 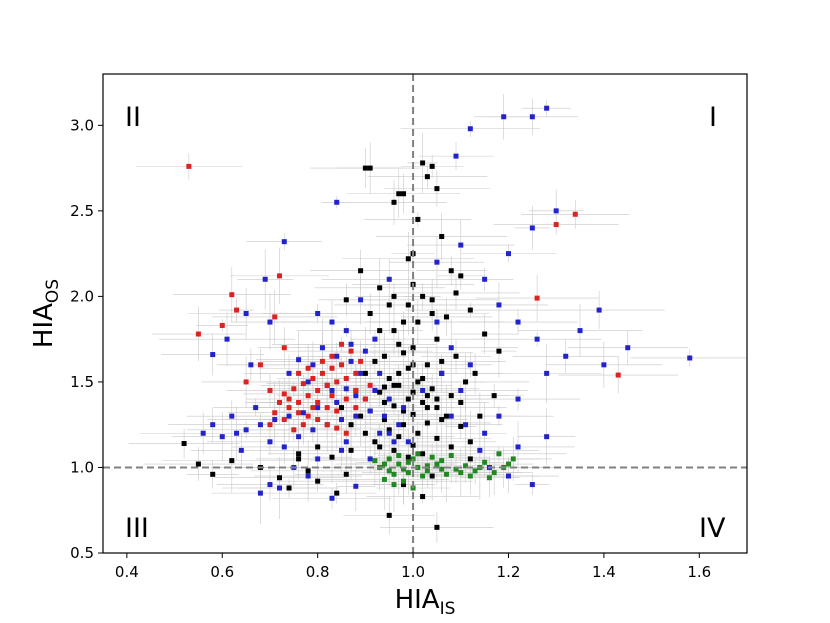 I want to click on x-axis-title-sub: IS, so click(x=448, y=609).